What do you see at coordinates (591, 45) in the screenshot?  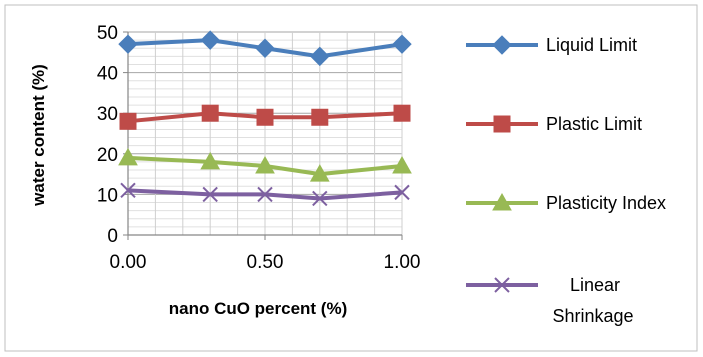 I see `legend-label: Liquid Limit` at bounding box center [591, 45].